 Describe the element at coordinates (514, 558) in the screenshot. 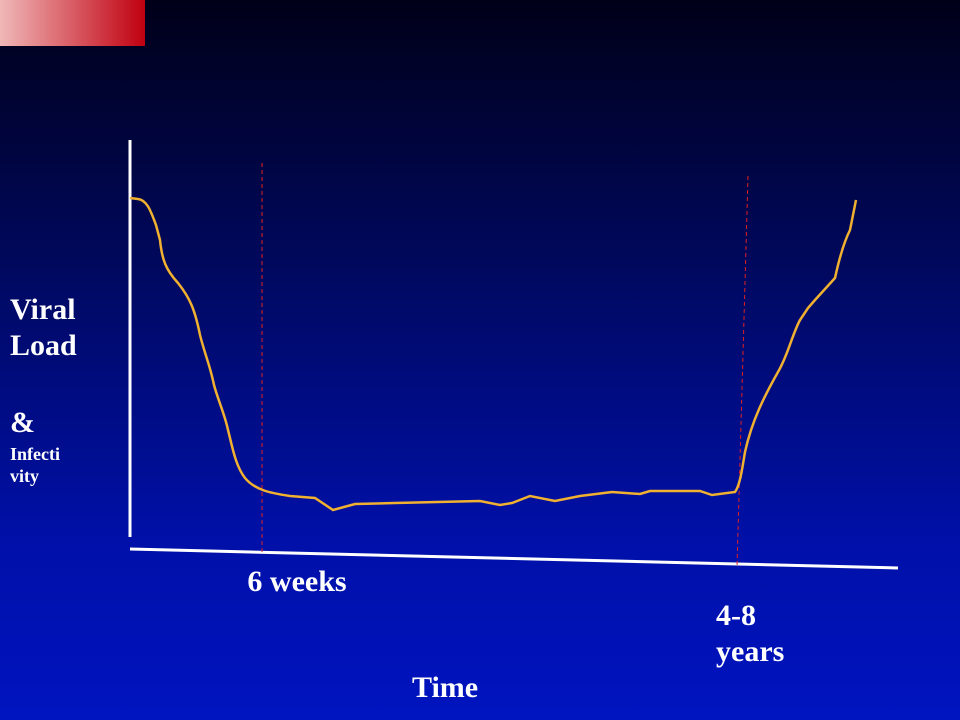

I see `x-axis` at that location.